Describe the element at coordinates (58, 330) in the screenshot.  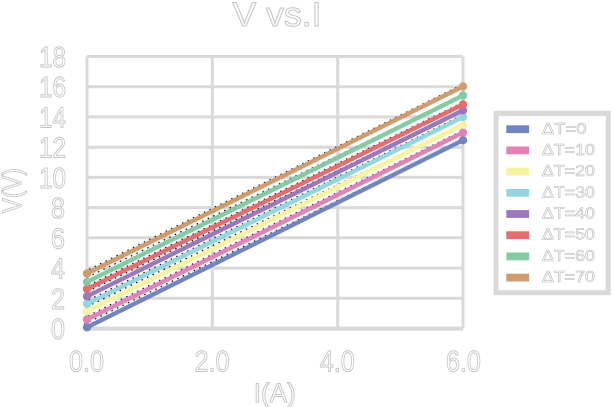
I see `svg-text: 0` at that location.